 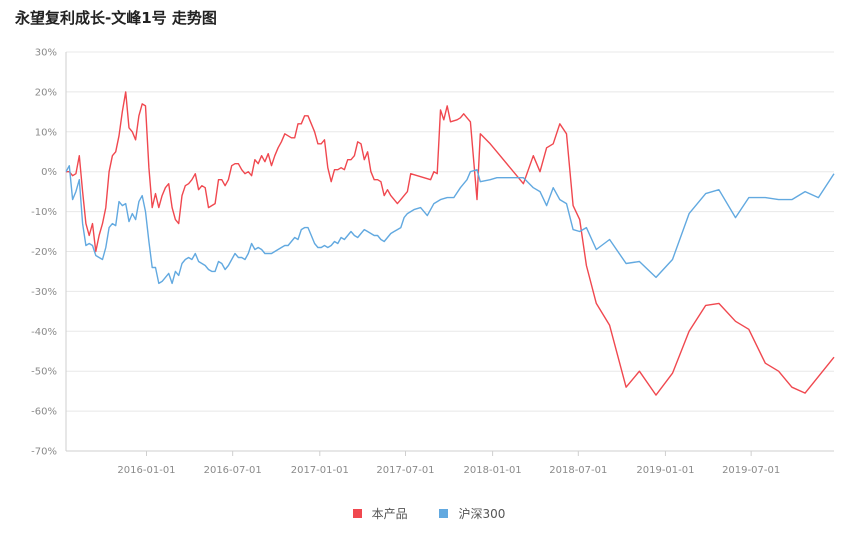 What do you see at coordinates (665, 470) in the screenshot?
I see `x-tick-label: 2019-01-01` at bounding box center [665, 470].